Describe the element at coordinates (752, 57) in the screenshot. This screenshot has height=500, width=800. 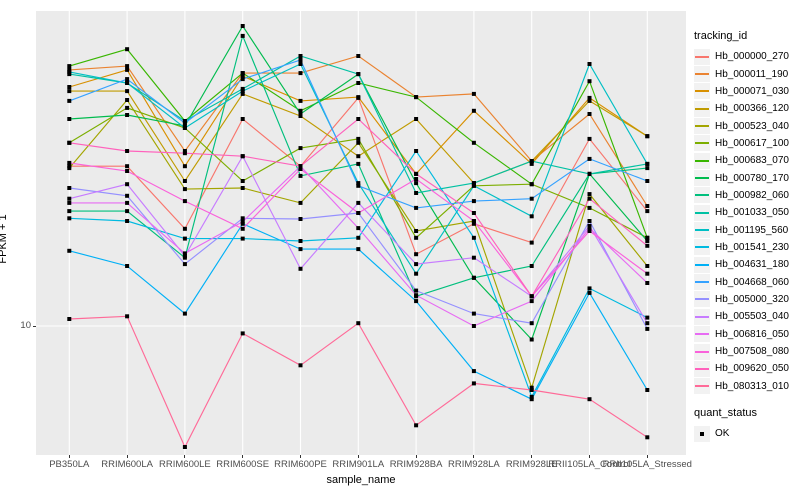
I see `legend-entry-label: Hb_000000_270` at that location.